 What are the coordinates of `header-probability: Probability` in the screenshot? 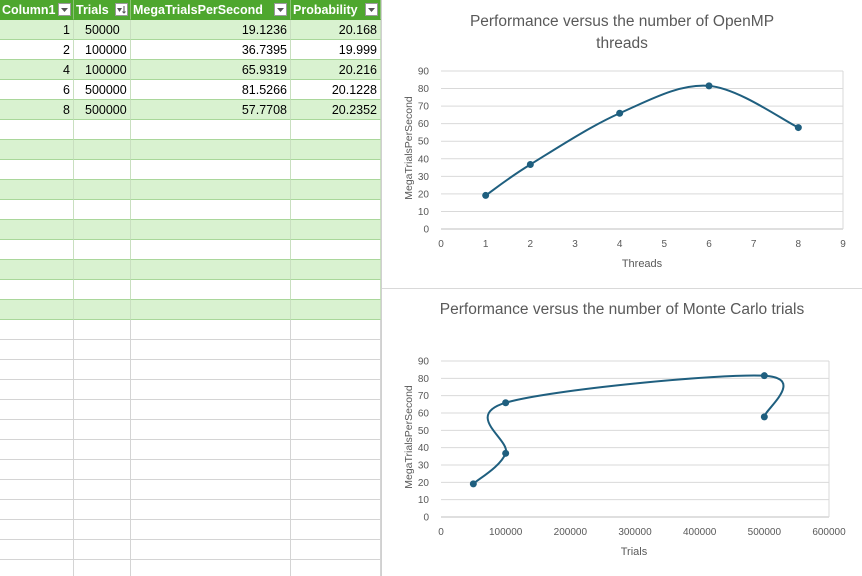 It's located at (336, 10).